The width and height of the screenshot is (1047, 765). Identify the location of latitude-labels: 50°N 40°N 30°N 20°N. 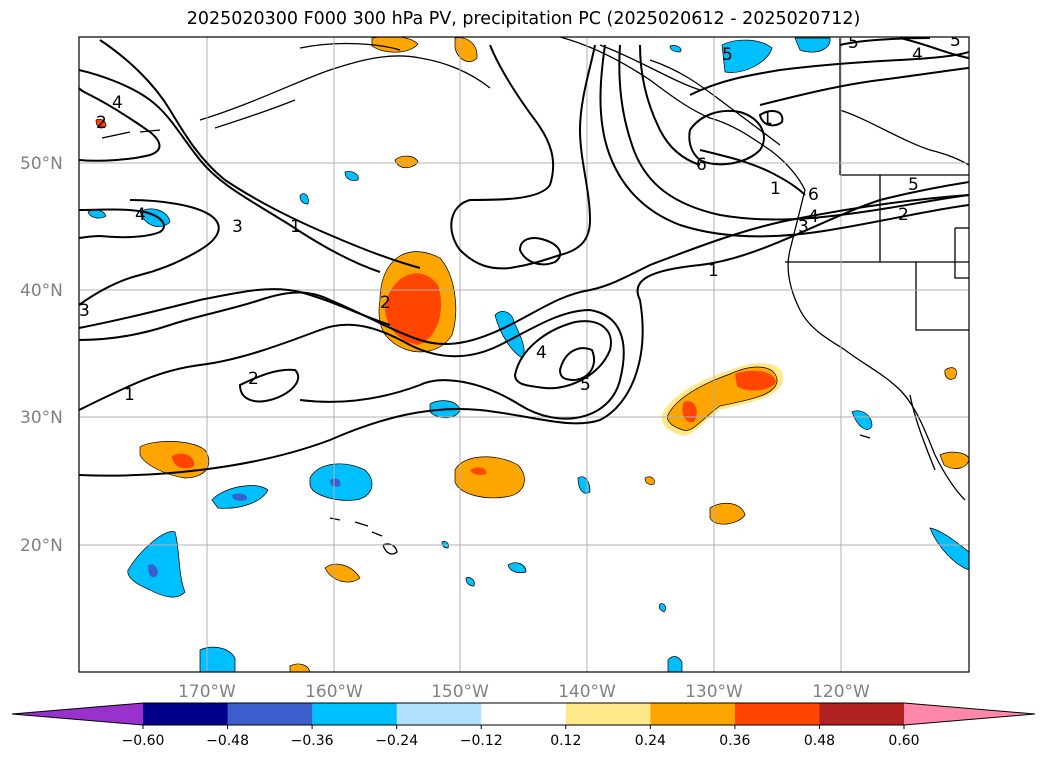
(41, 355).